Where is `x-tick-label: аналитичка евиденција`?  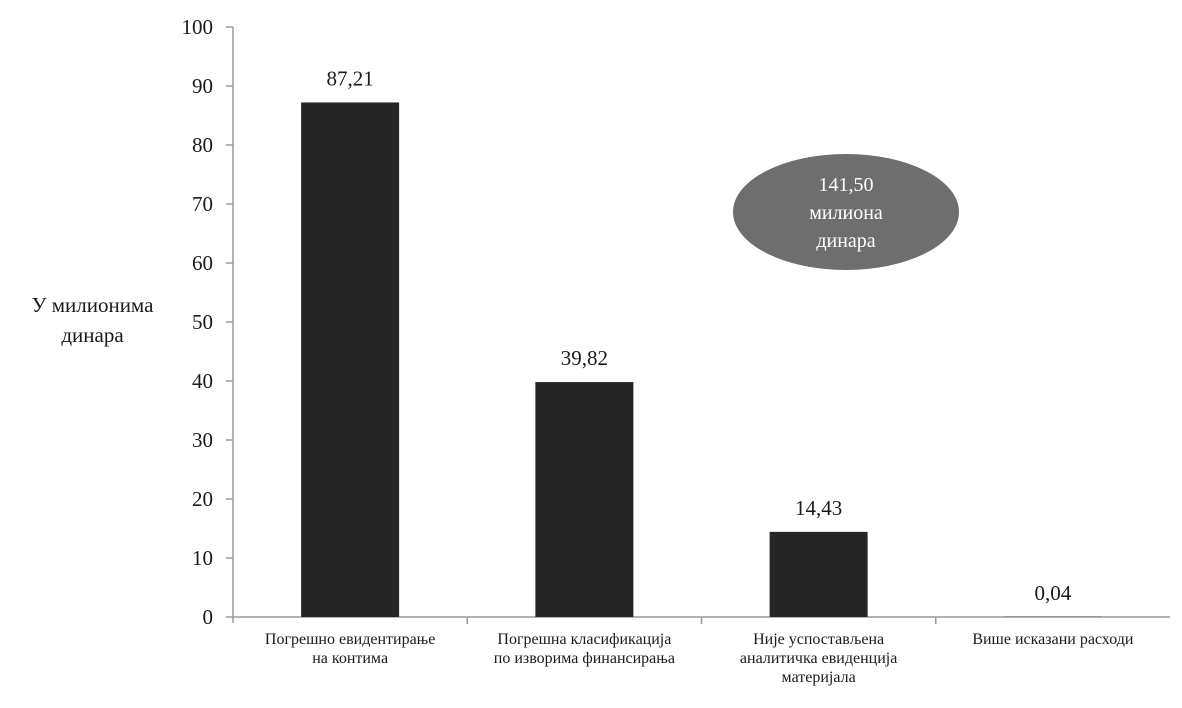
x-tick-label: аналитичка евиденција is located at coordinates (818, 658).